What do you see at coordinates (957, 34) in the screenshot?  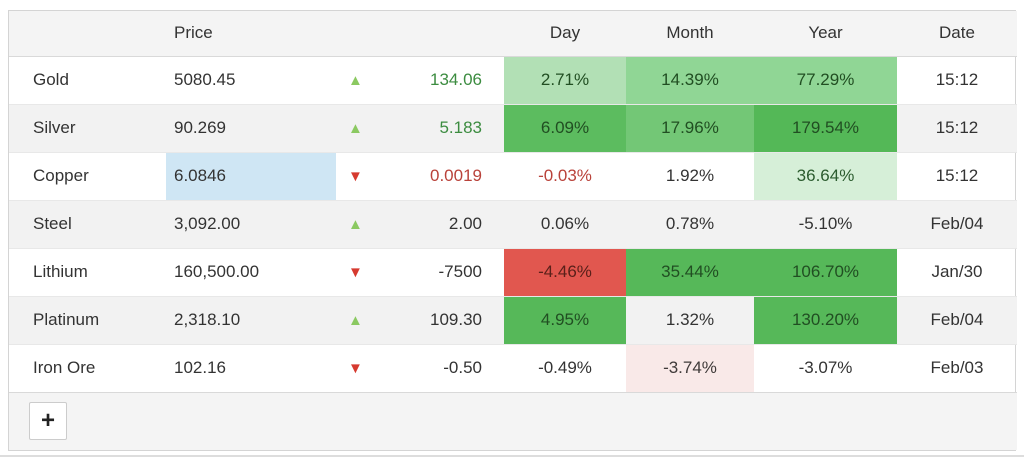 I see `header-date: Date` at bounding box center [957, 34].